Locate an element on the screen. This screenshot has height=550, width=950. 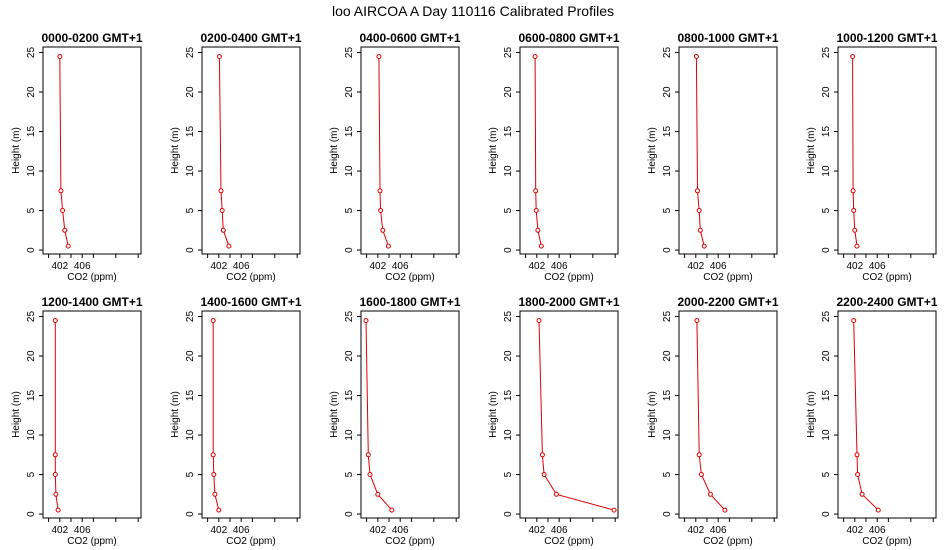
panel-6-profile-line is located at coordinates (855, 151).